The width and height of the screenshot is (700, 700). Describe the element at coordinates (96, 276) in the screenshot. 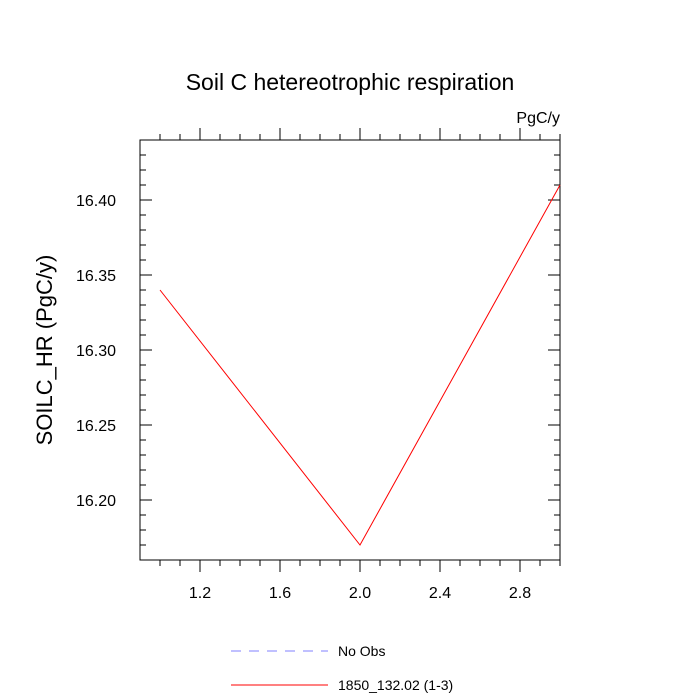

I see `y-tick-label: 16.35` at that location.